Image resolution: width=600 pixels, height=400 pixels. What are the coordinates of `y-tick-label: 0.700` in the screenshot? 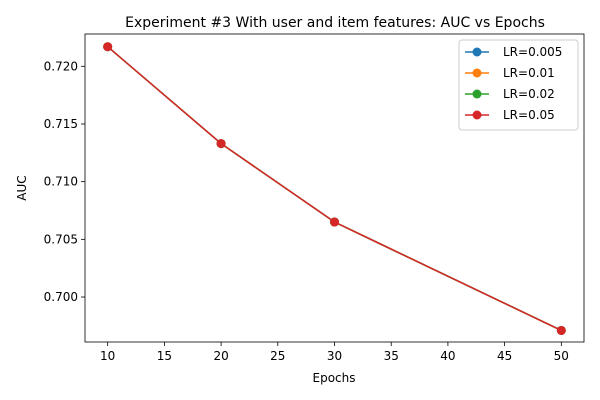 It's located at (61, 297).